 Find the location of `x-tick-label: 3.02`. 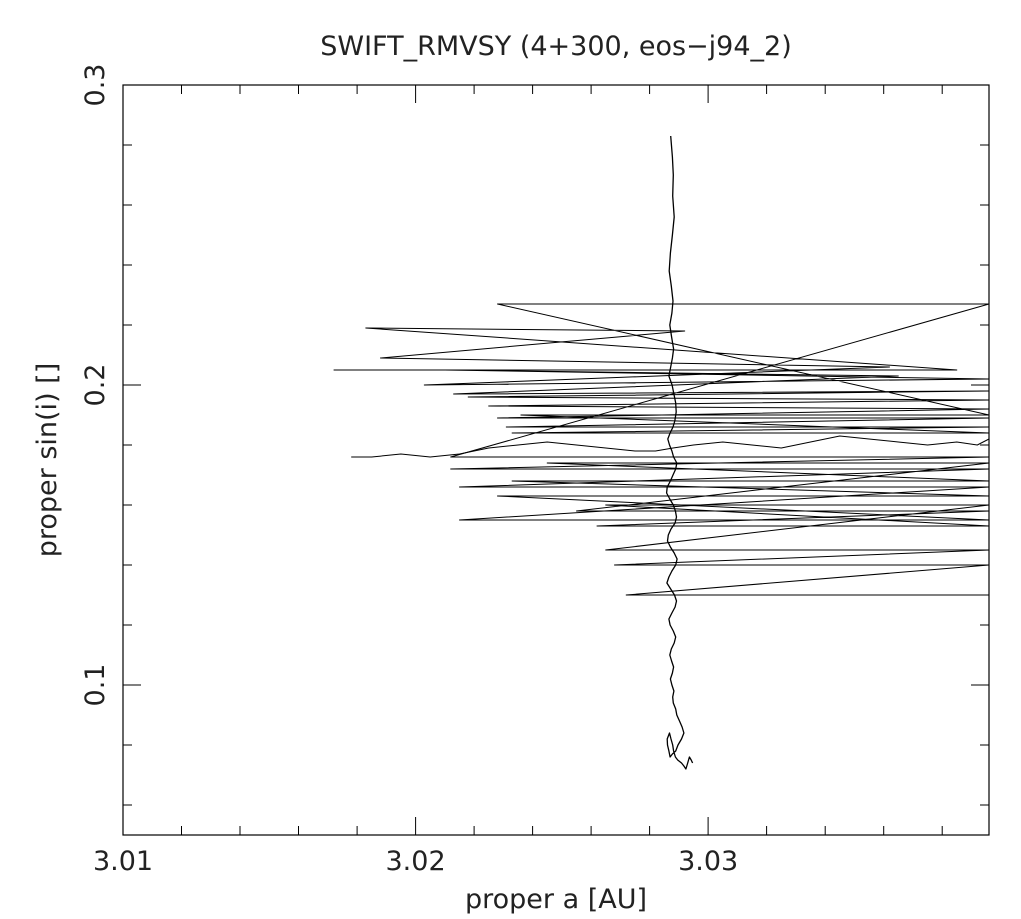

x-tick-label: 3.02 is located at coordinates (416, 861).